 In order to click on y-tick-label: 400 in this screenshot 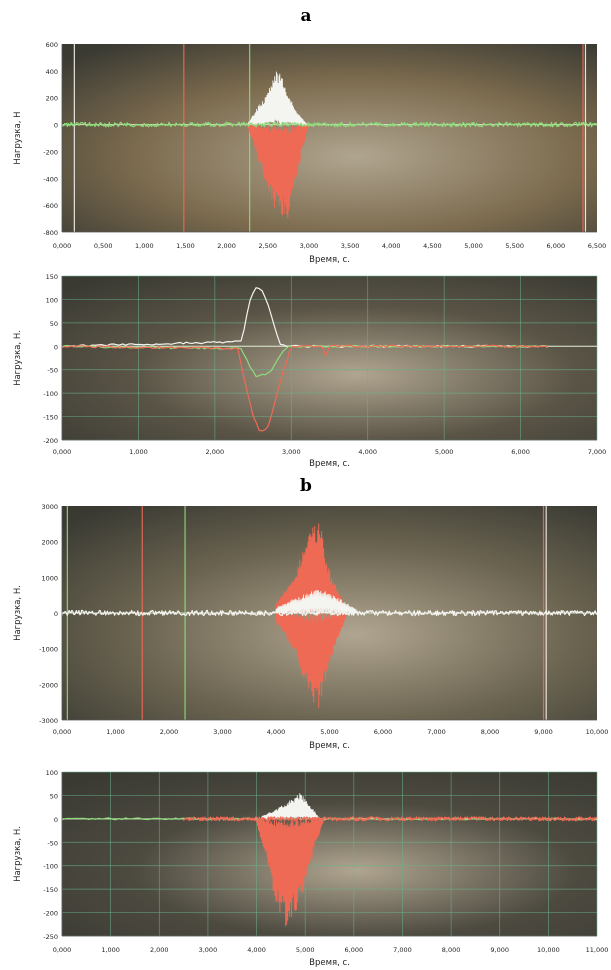, I will do `click(52, 72)`.